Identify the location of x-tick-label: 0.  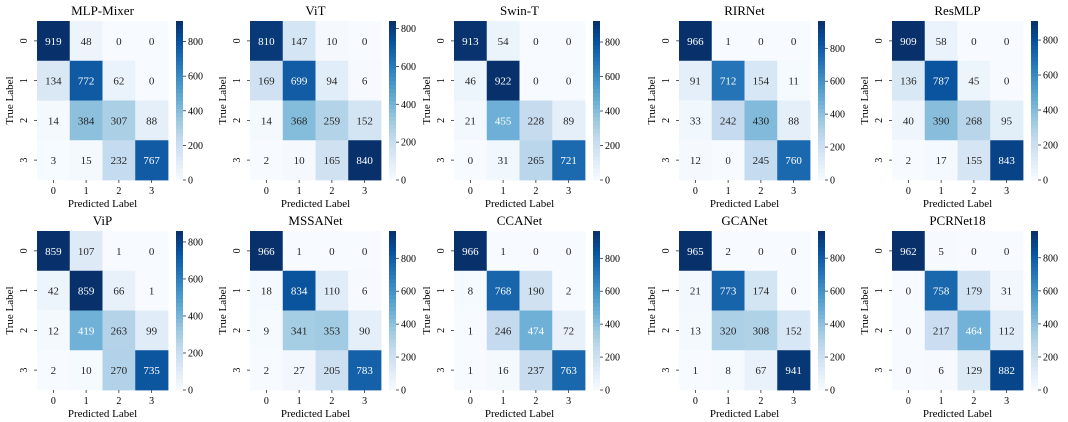
(470, 191).